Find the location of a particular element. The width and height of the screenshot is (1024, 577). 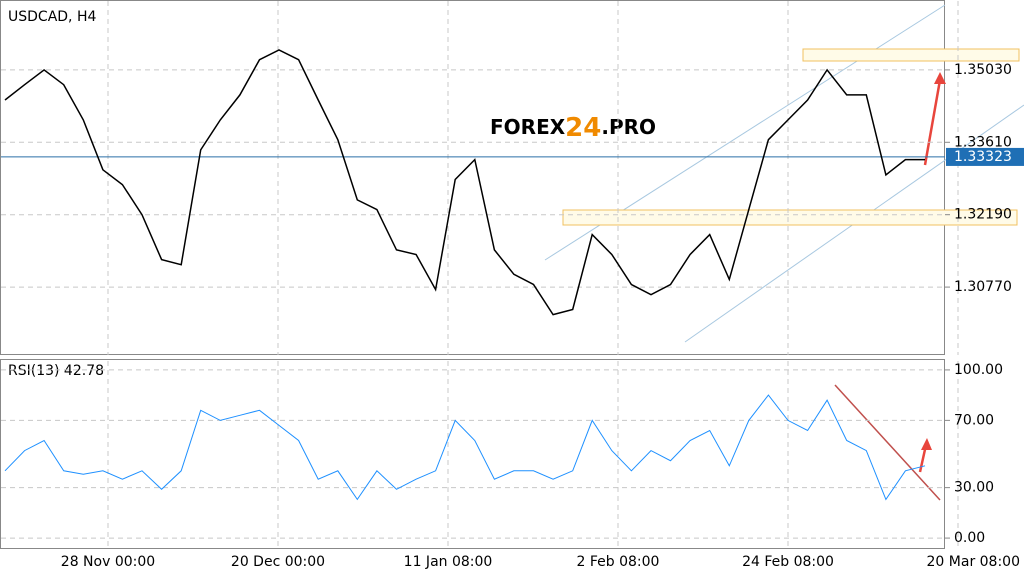

x-tick-label: 2 Feb 08:00 is located at coordinates (618, 562).